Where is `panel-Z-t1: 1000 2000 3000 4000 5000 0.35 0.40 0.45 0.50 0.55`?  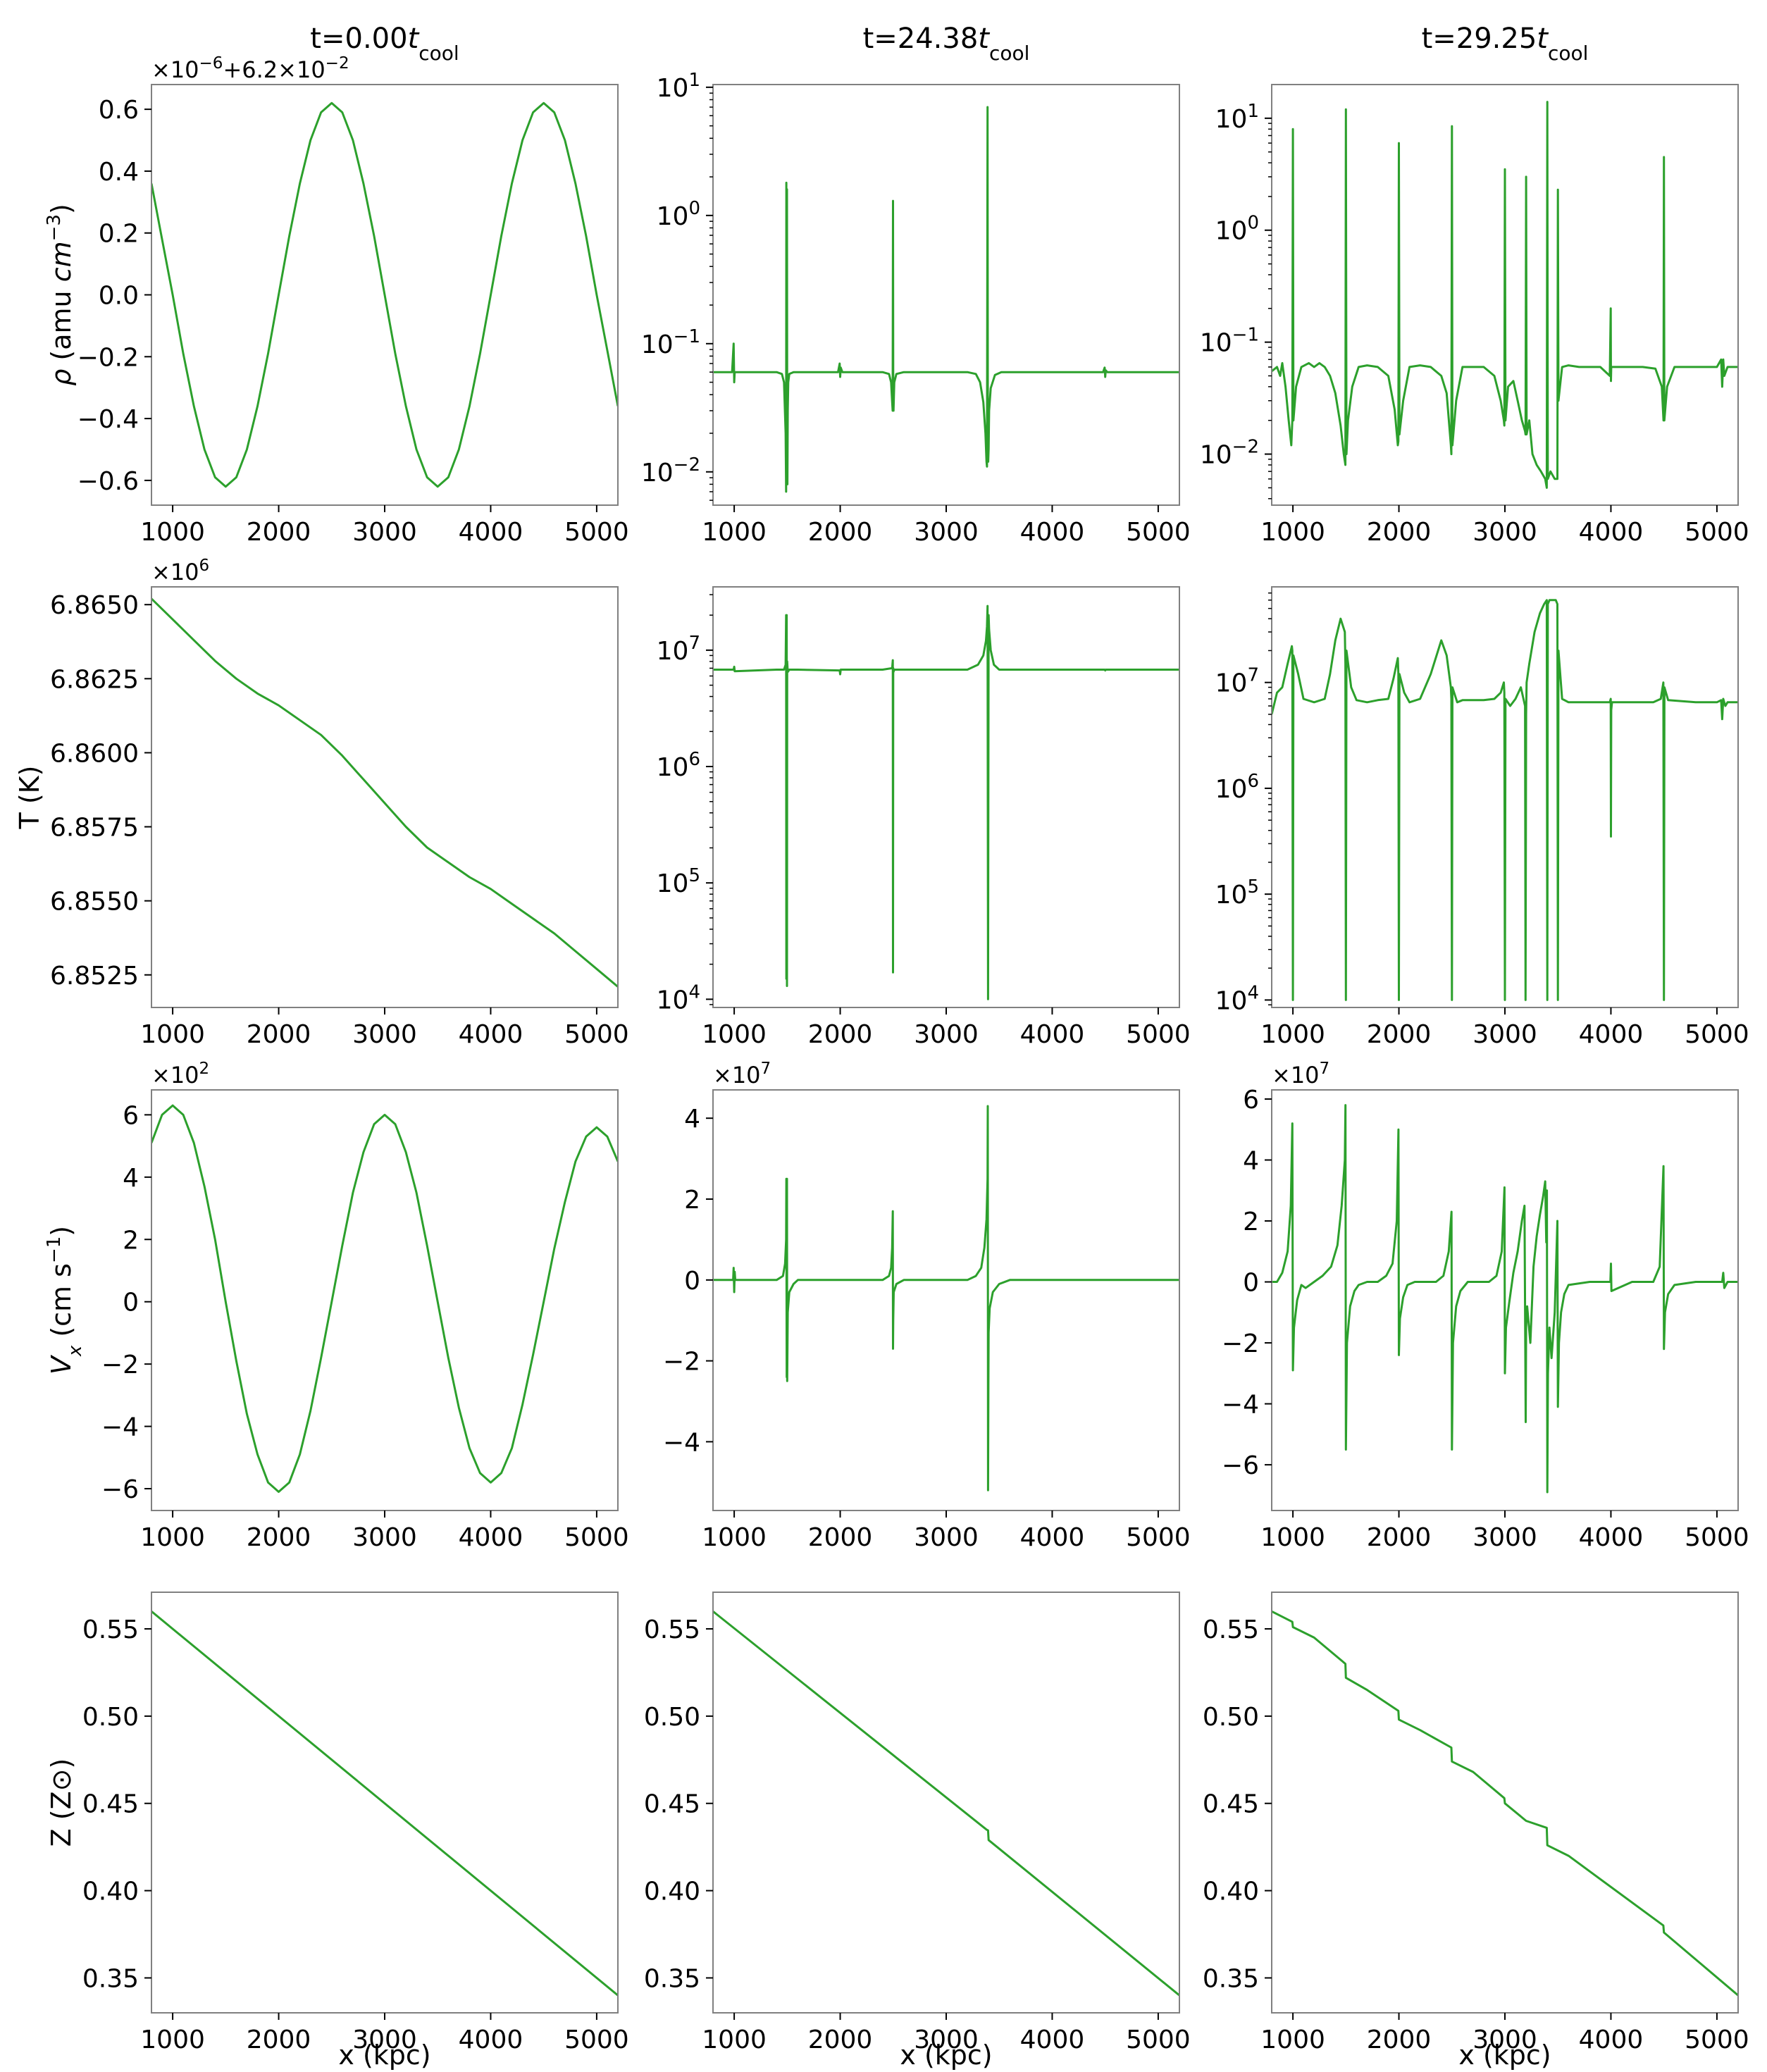
panel-Z-t1: 1000 2000 3000 4000 5000 0.35 0.40 0.45 0.50 0.55 is located at coordinates (917, 1823).